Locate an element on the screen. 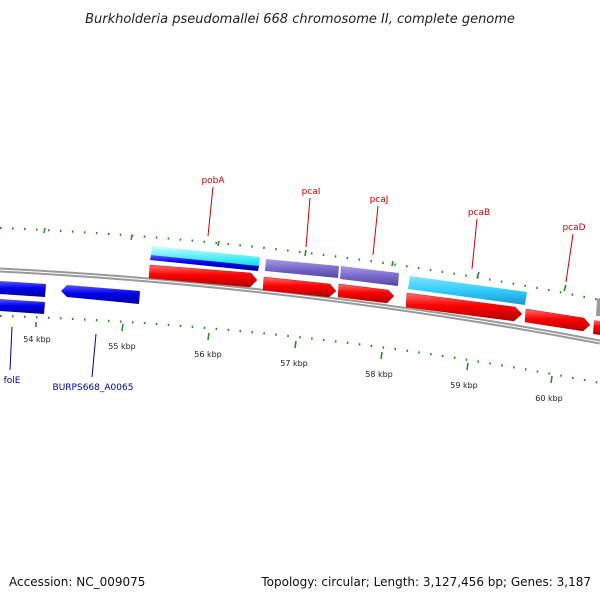 This screenshot has height=600, width=600. cds-reverse-track is located at coordinates (70, 297).